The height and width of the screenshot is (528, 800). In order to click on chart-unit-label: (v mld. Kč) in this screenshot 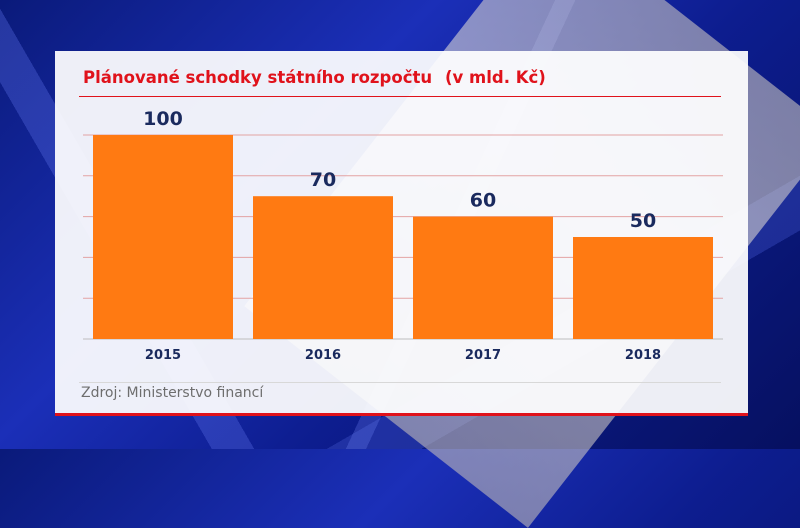, I will do `click(495, 77)`.